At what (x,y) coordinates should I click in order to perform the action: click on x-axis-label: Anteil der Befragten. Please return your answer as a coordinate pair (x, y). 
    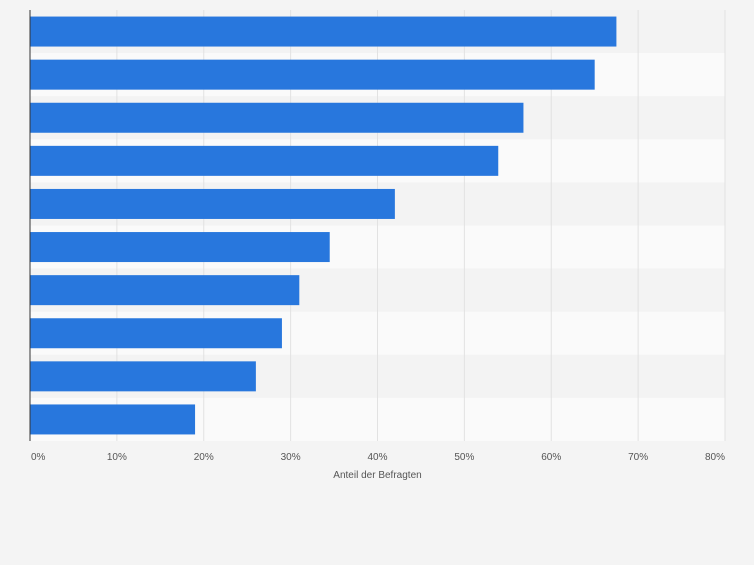
    Looking at the image, I should click on (377, 475).